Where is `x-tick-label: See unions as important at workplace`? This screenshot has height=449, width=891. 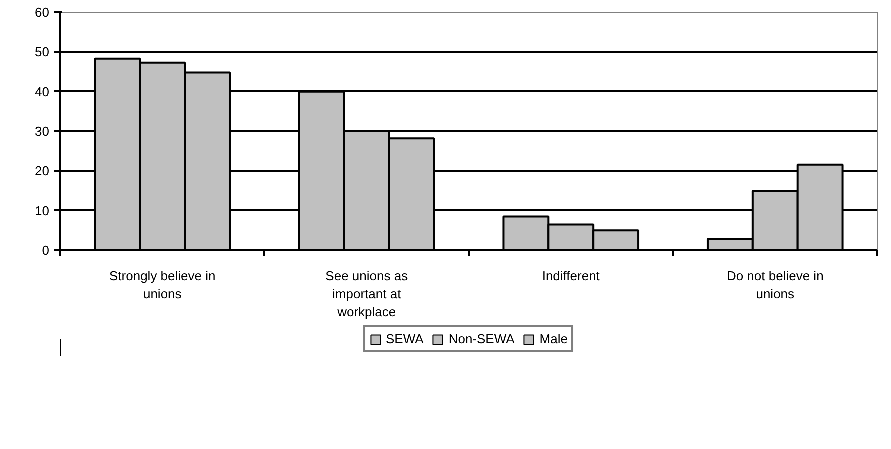 x-tick-label: See unions as important at workplace is located at coordinates (367, 294).